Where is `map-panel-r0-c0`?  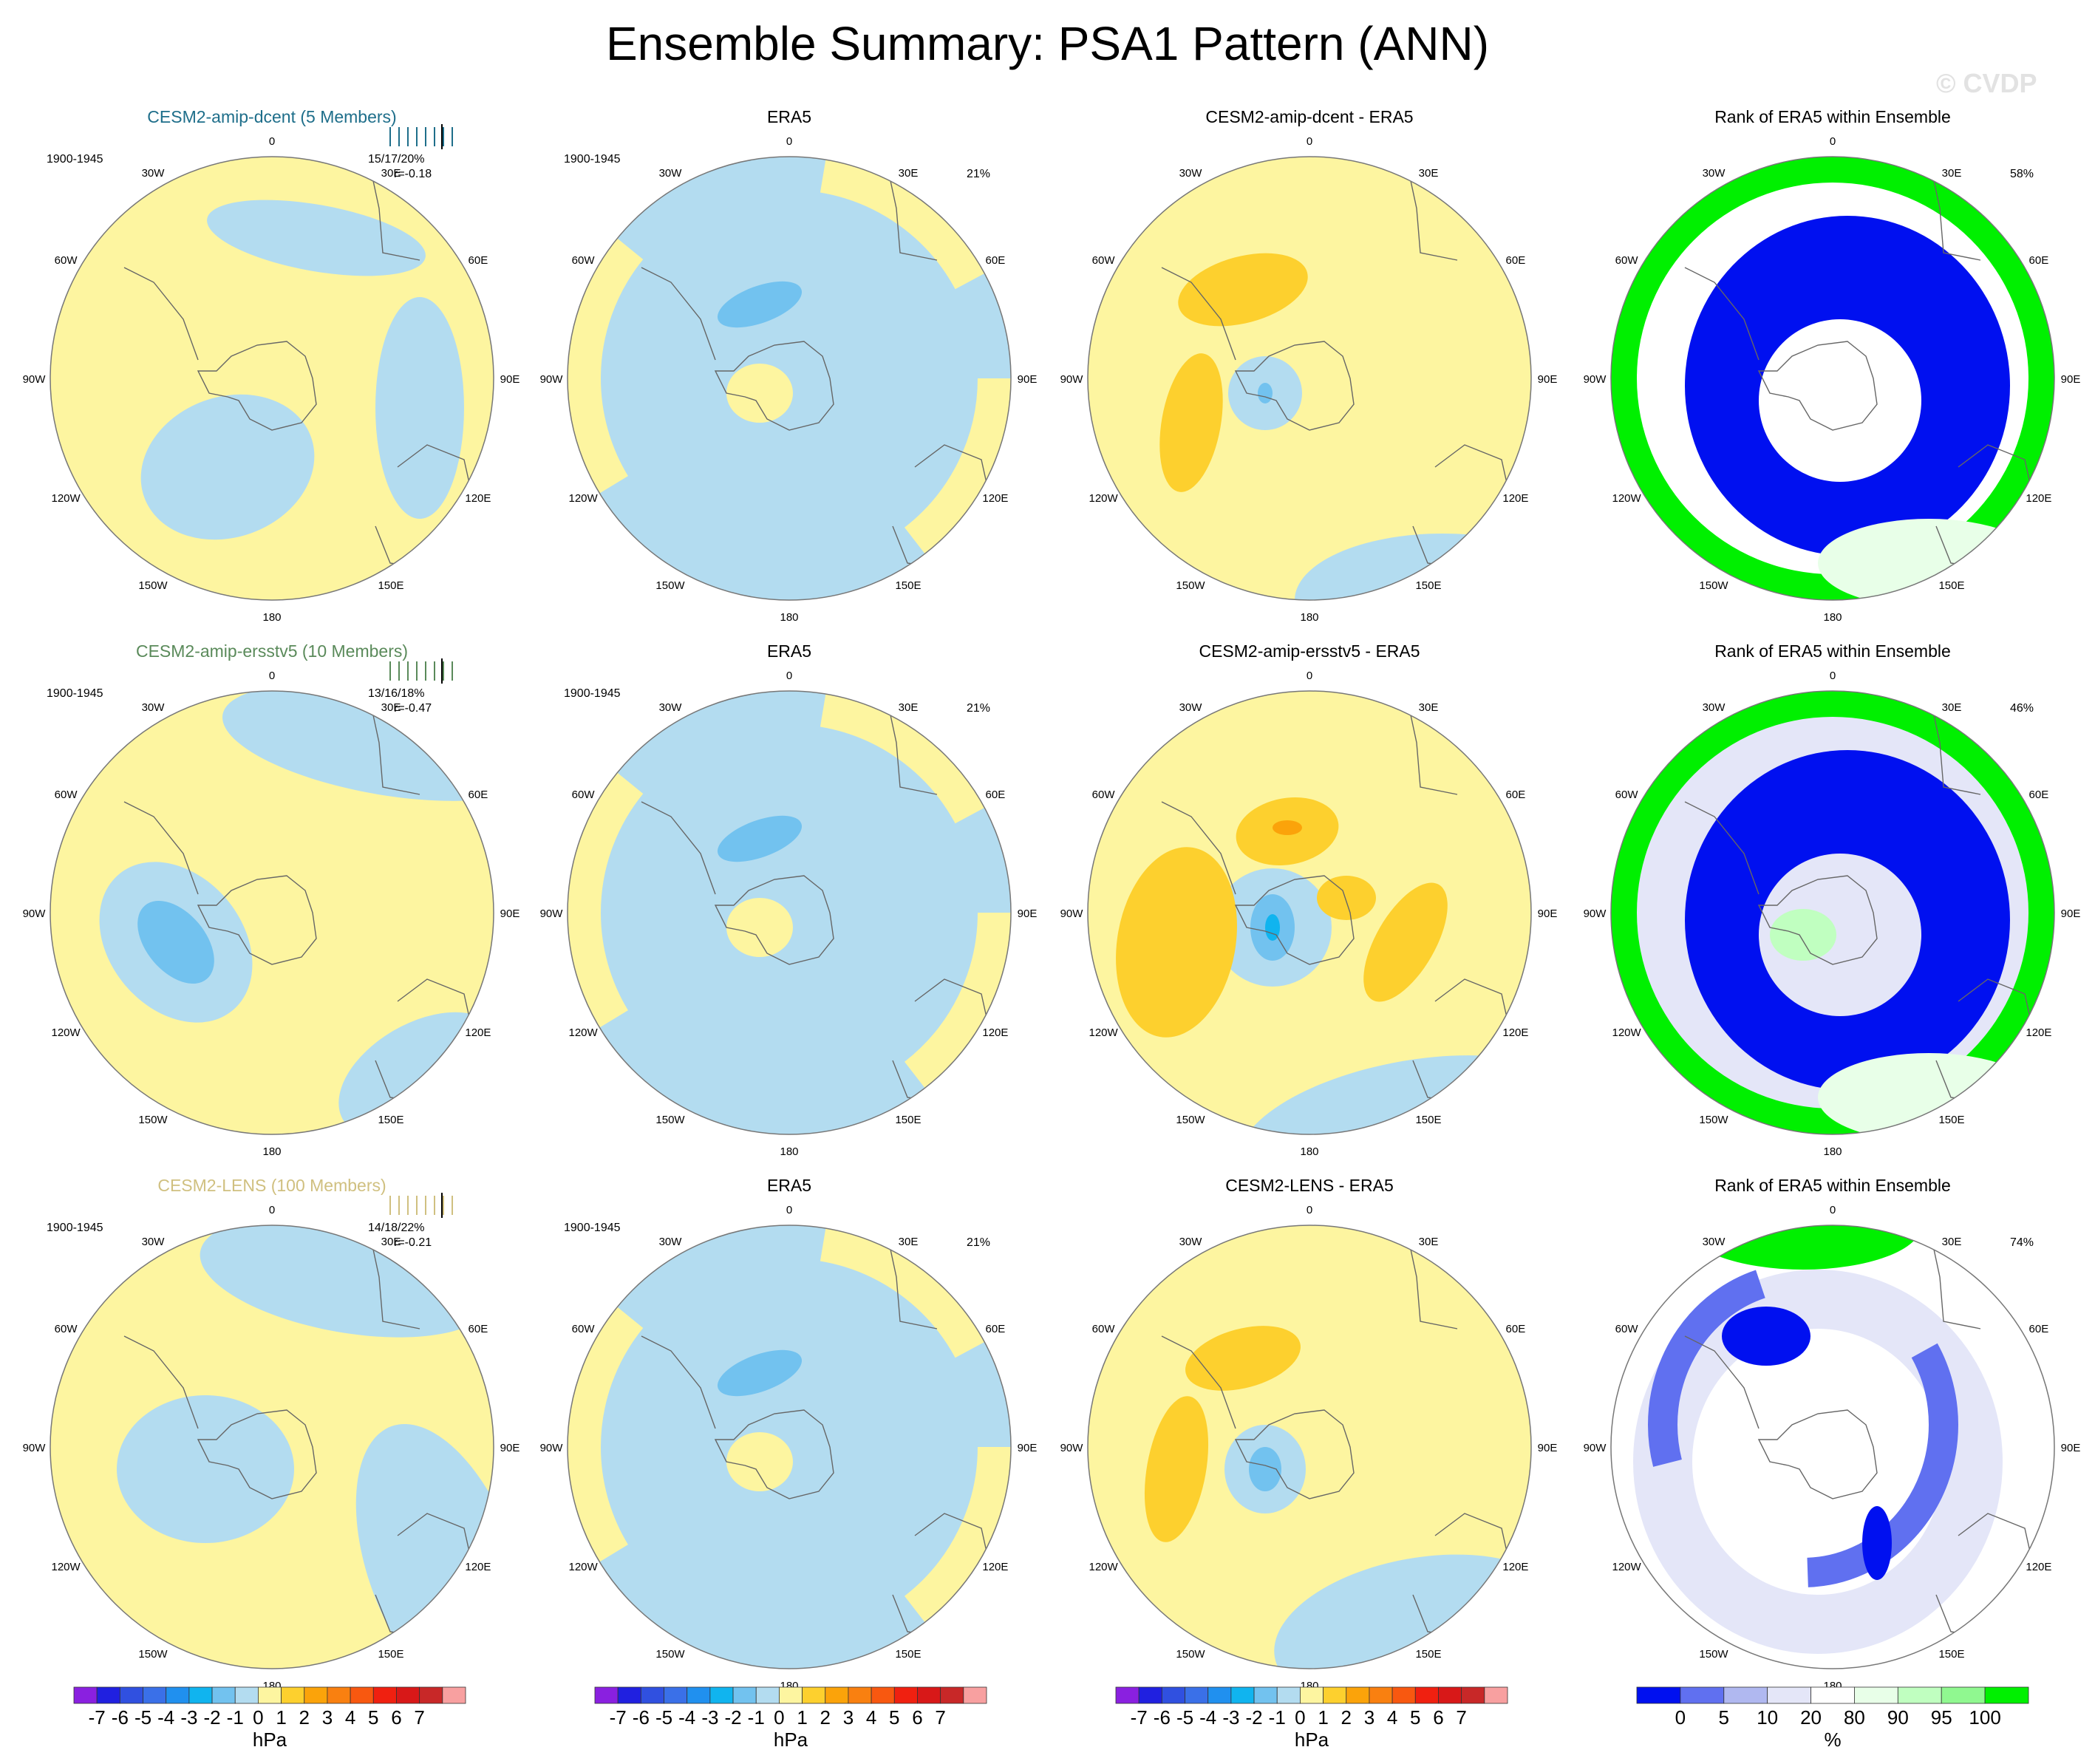
map-panel-r0-c0 is located at coordinates (272, 379).